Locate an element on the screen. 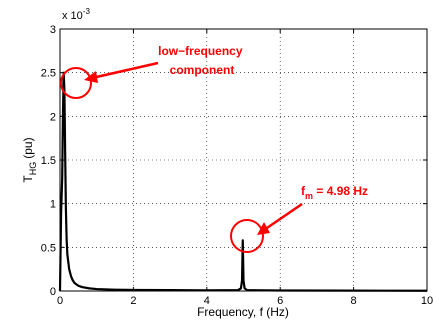 This screenshot has width=433, height=326. y-tick-label: 2 is located at coordinates (53, 117).